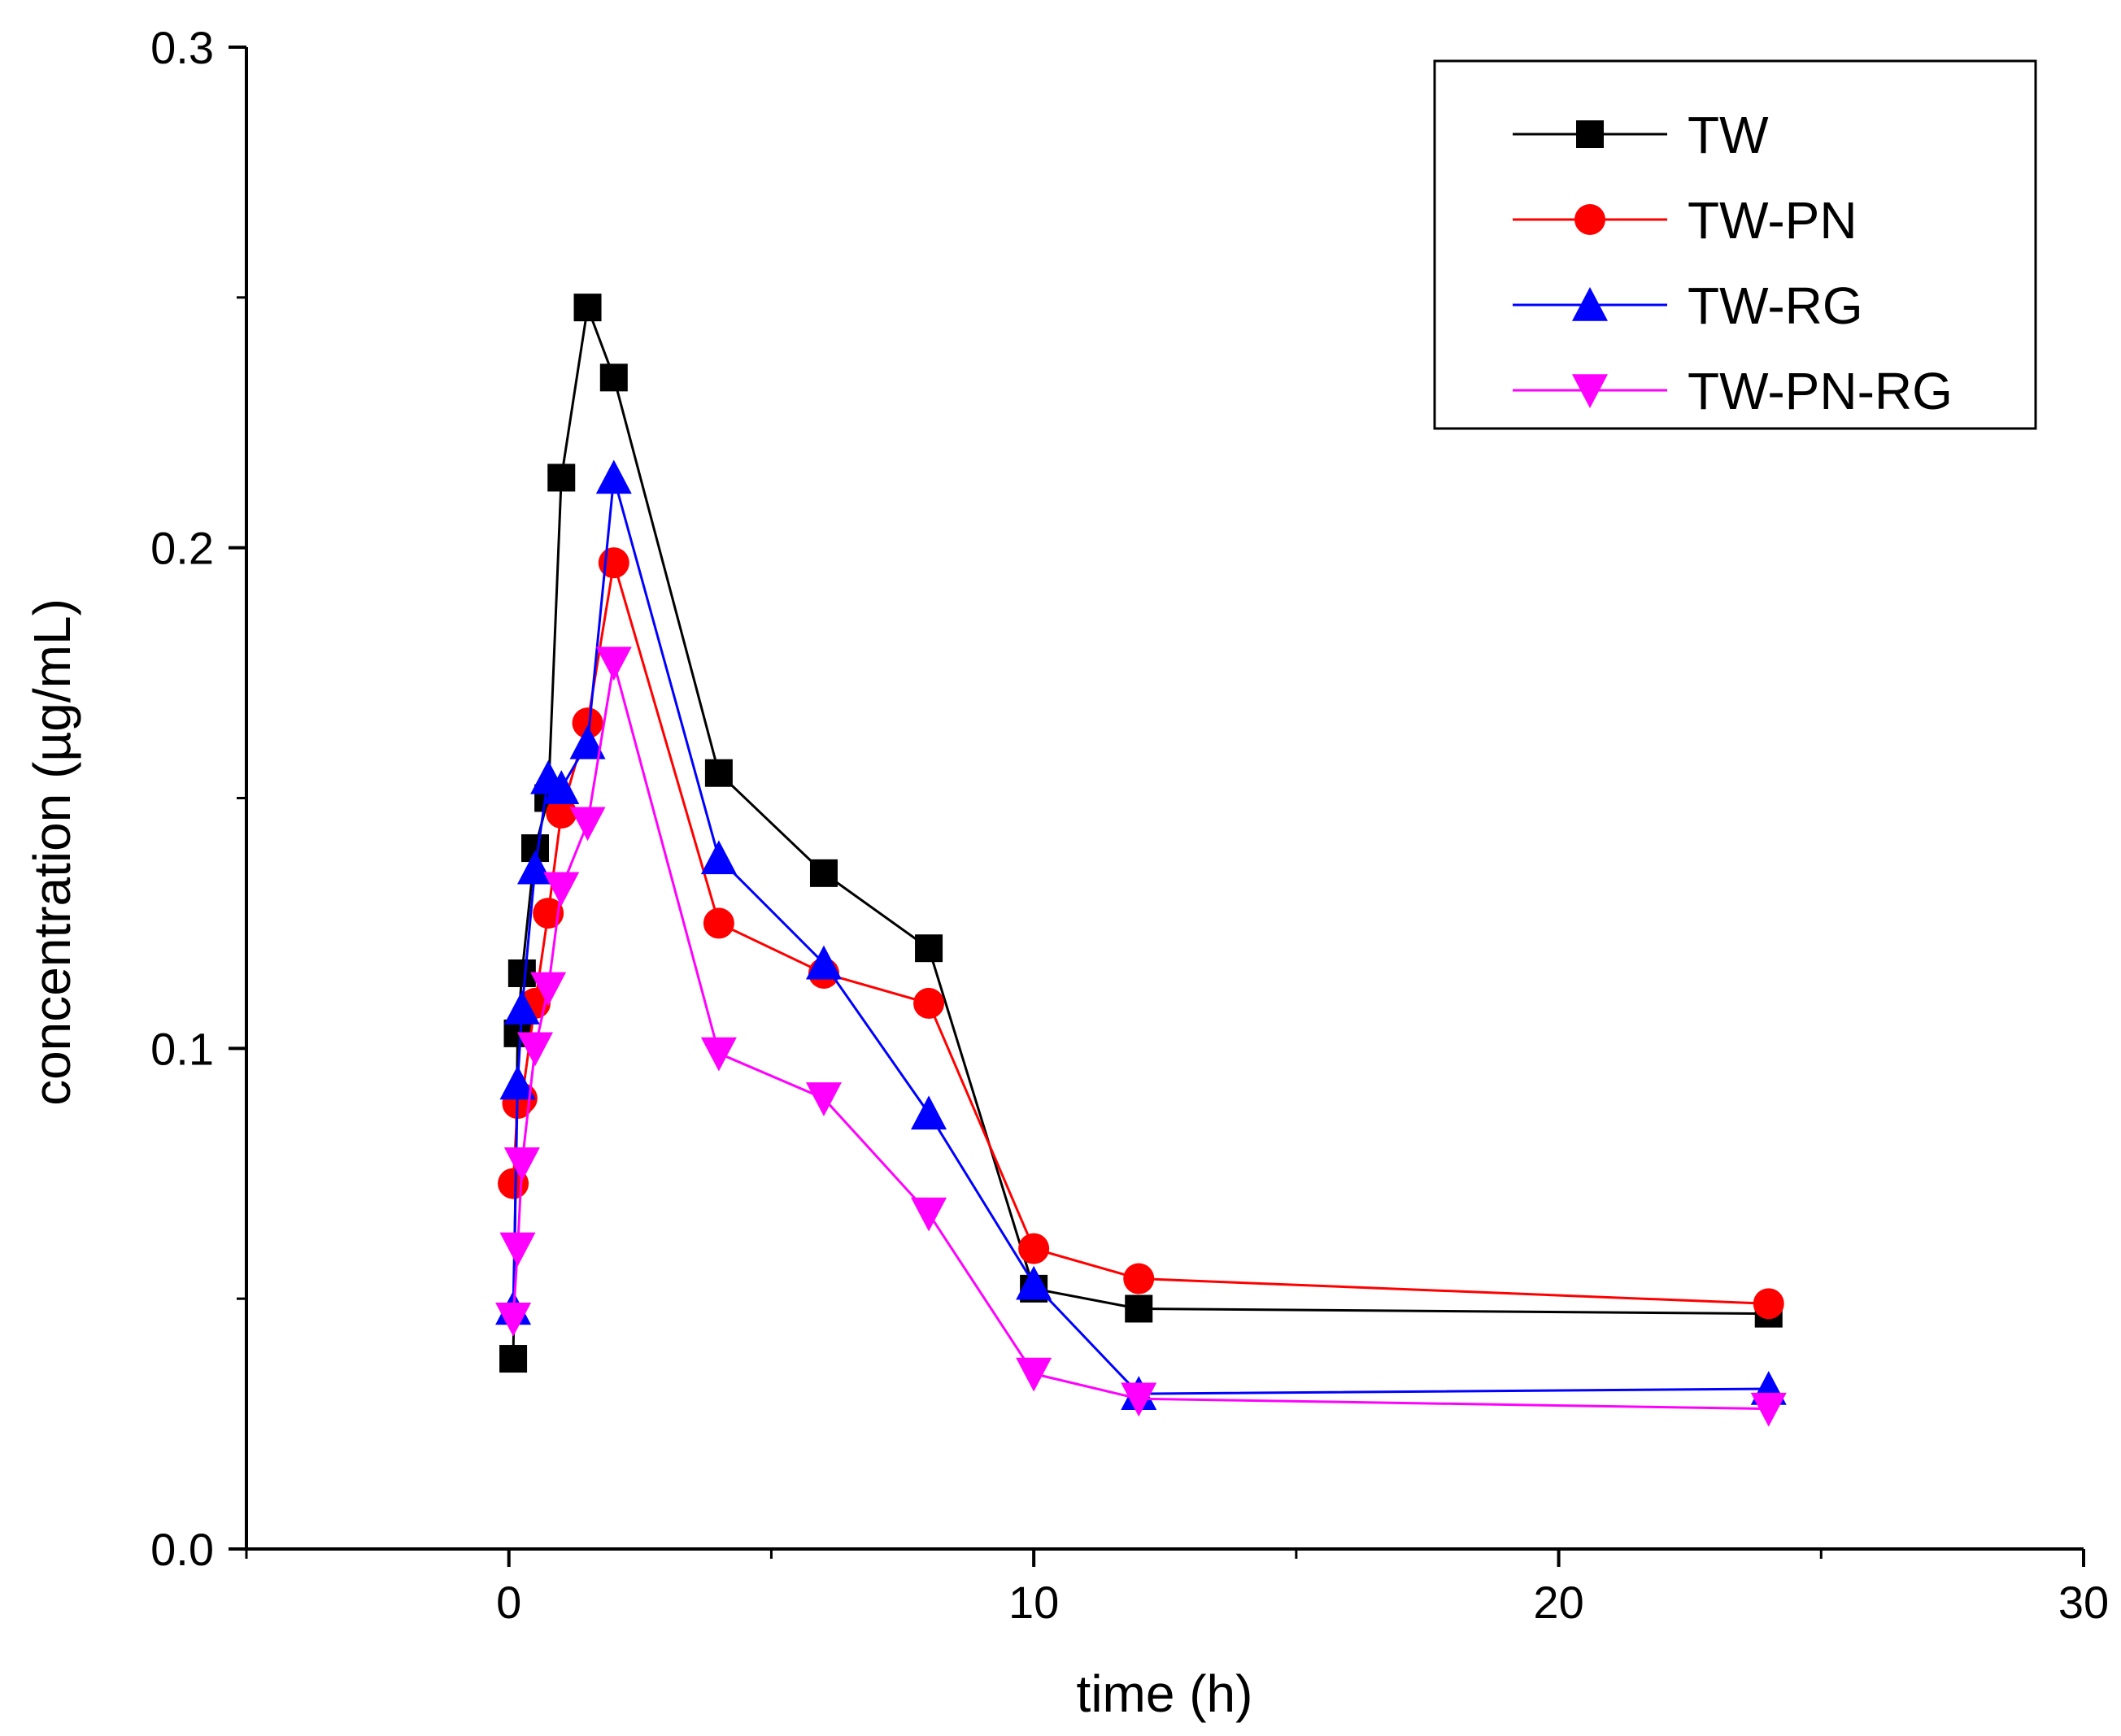 This screenshot has width=2121, height=1736. I want to click on y-axis-label: concentration (µg/mL), so click(52, 852).